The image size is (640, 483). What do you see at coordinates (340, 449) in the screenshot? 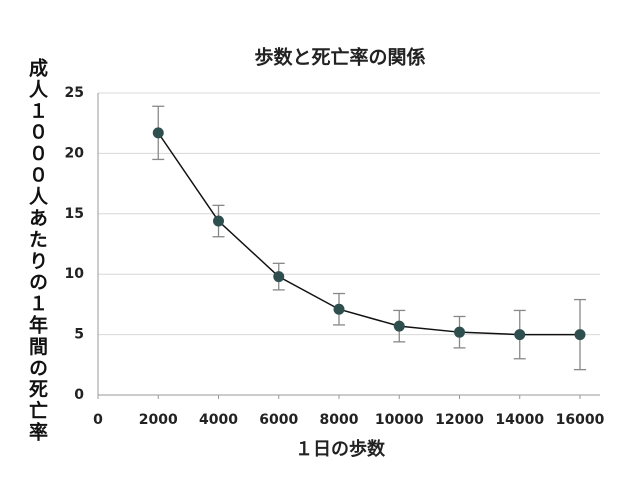
I see `x-axis-label: １日の歩数` at bounding box center [340, 449].